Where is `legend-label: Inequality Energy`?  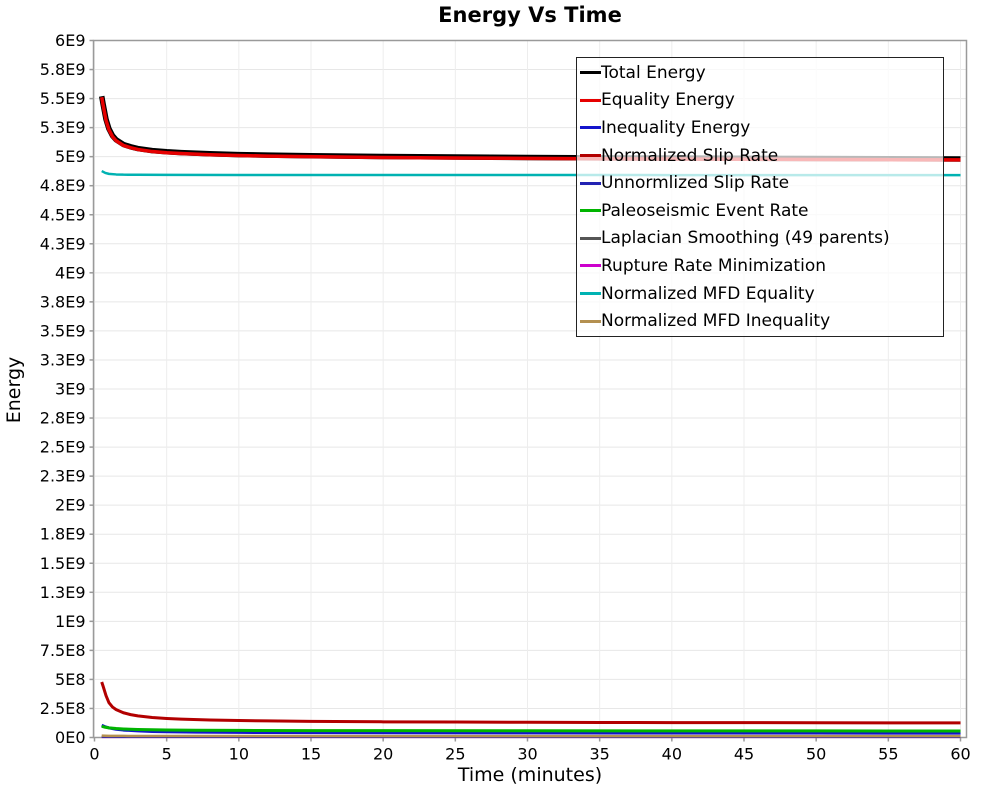 legend-label: Inequality Energy is located at coordinates (676, 127).